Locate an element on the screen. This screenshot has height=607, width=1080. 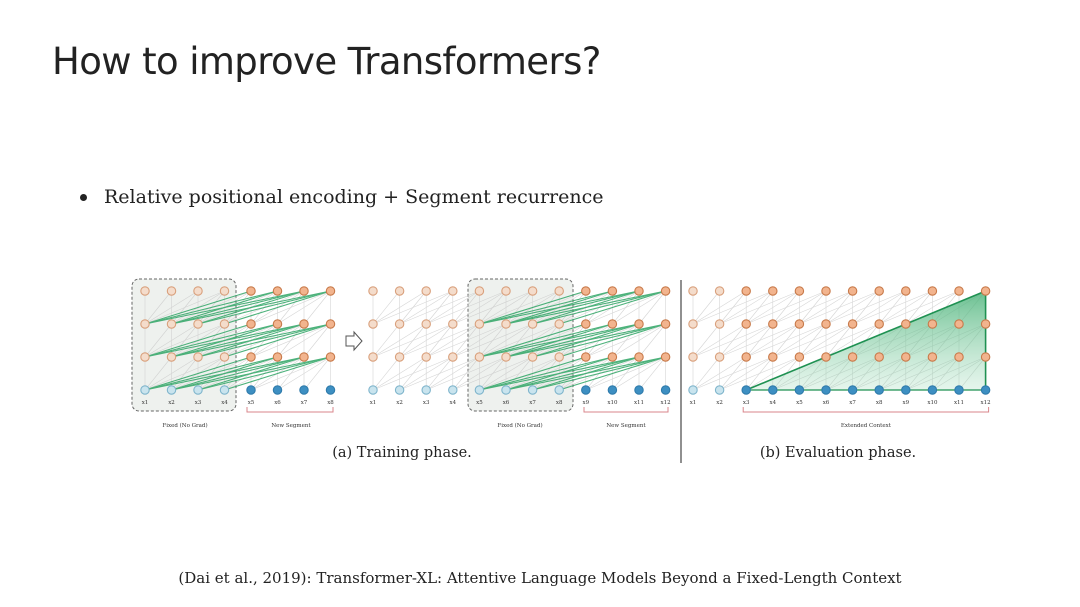
token-label: x4 is located at coordinates (772, 403).